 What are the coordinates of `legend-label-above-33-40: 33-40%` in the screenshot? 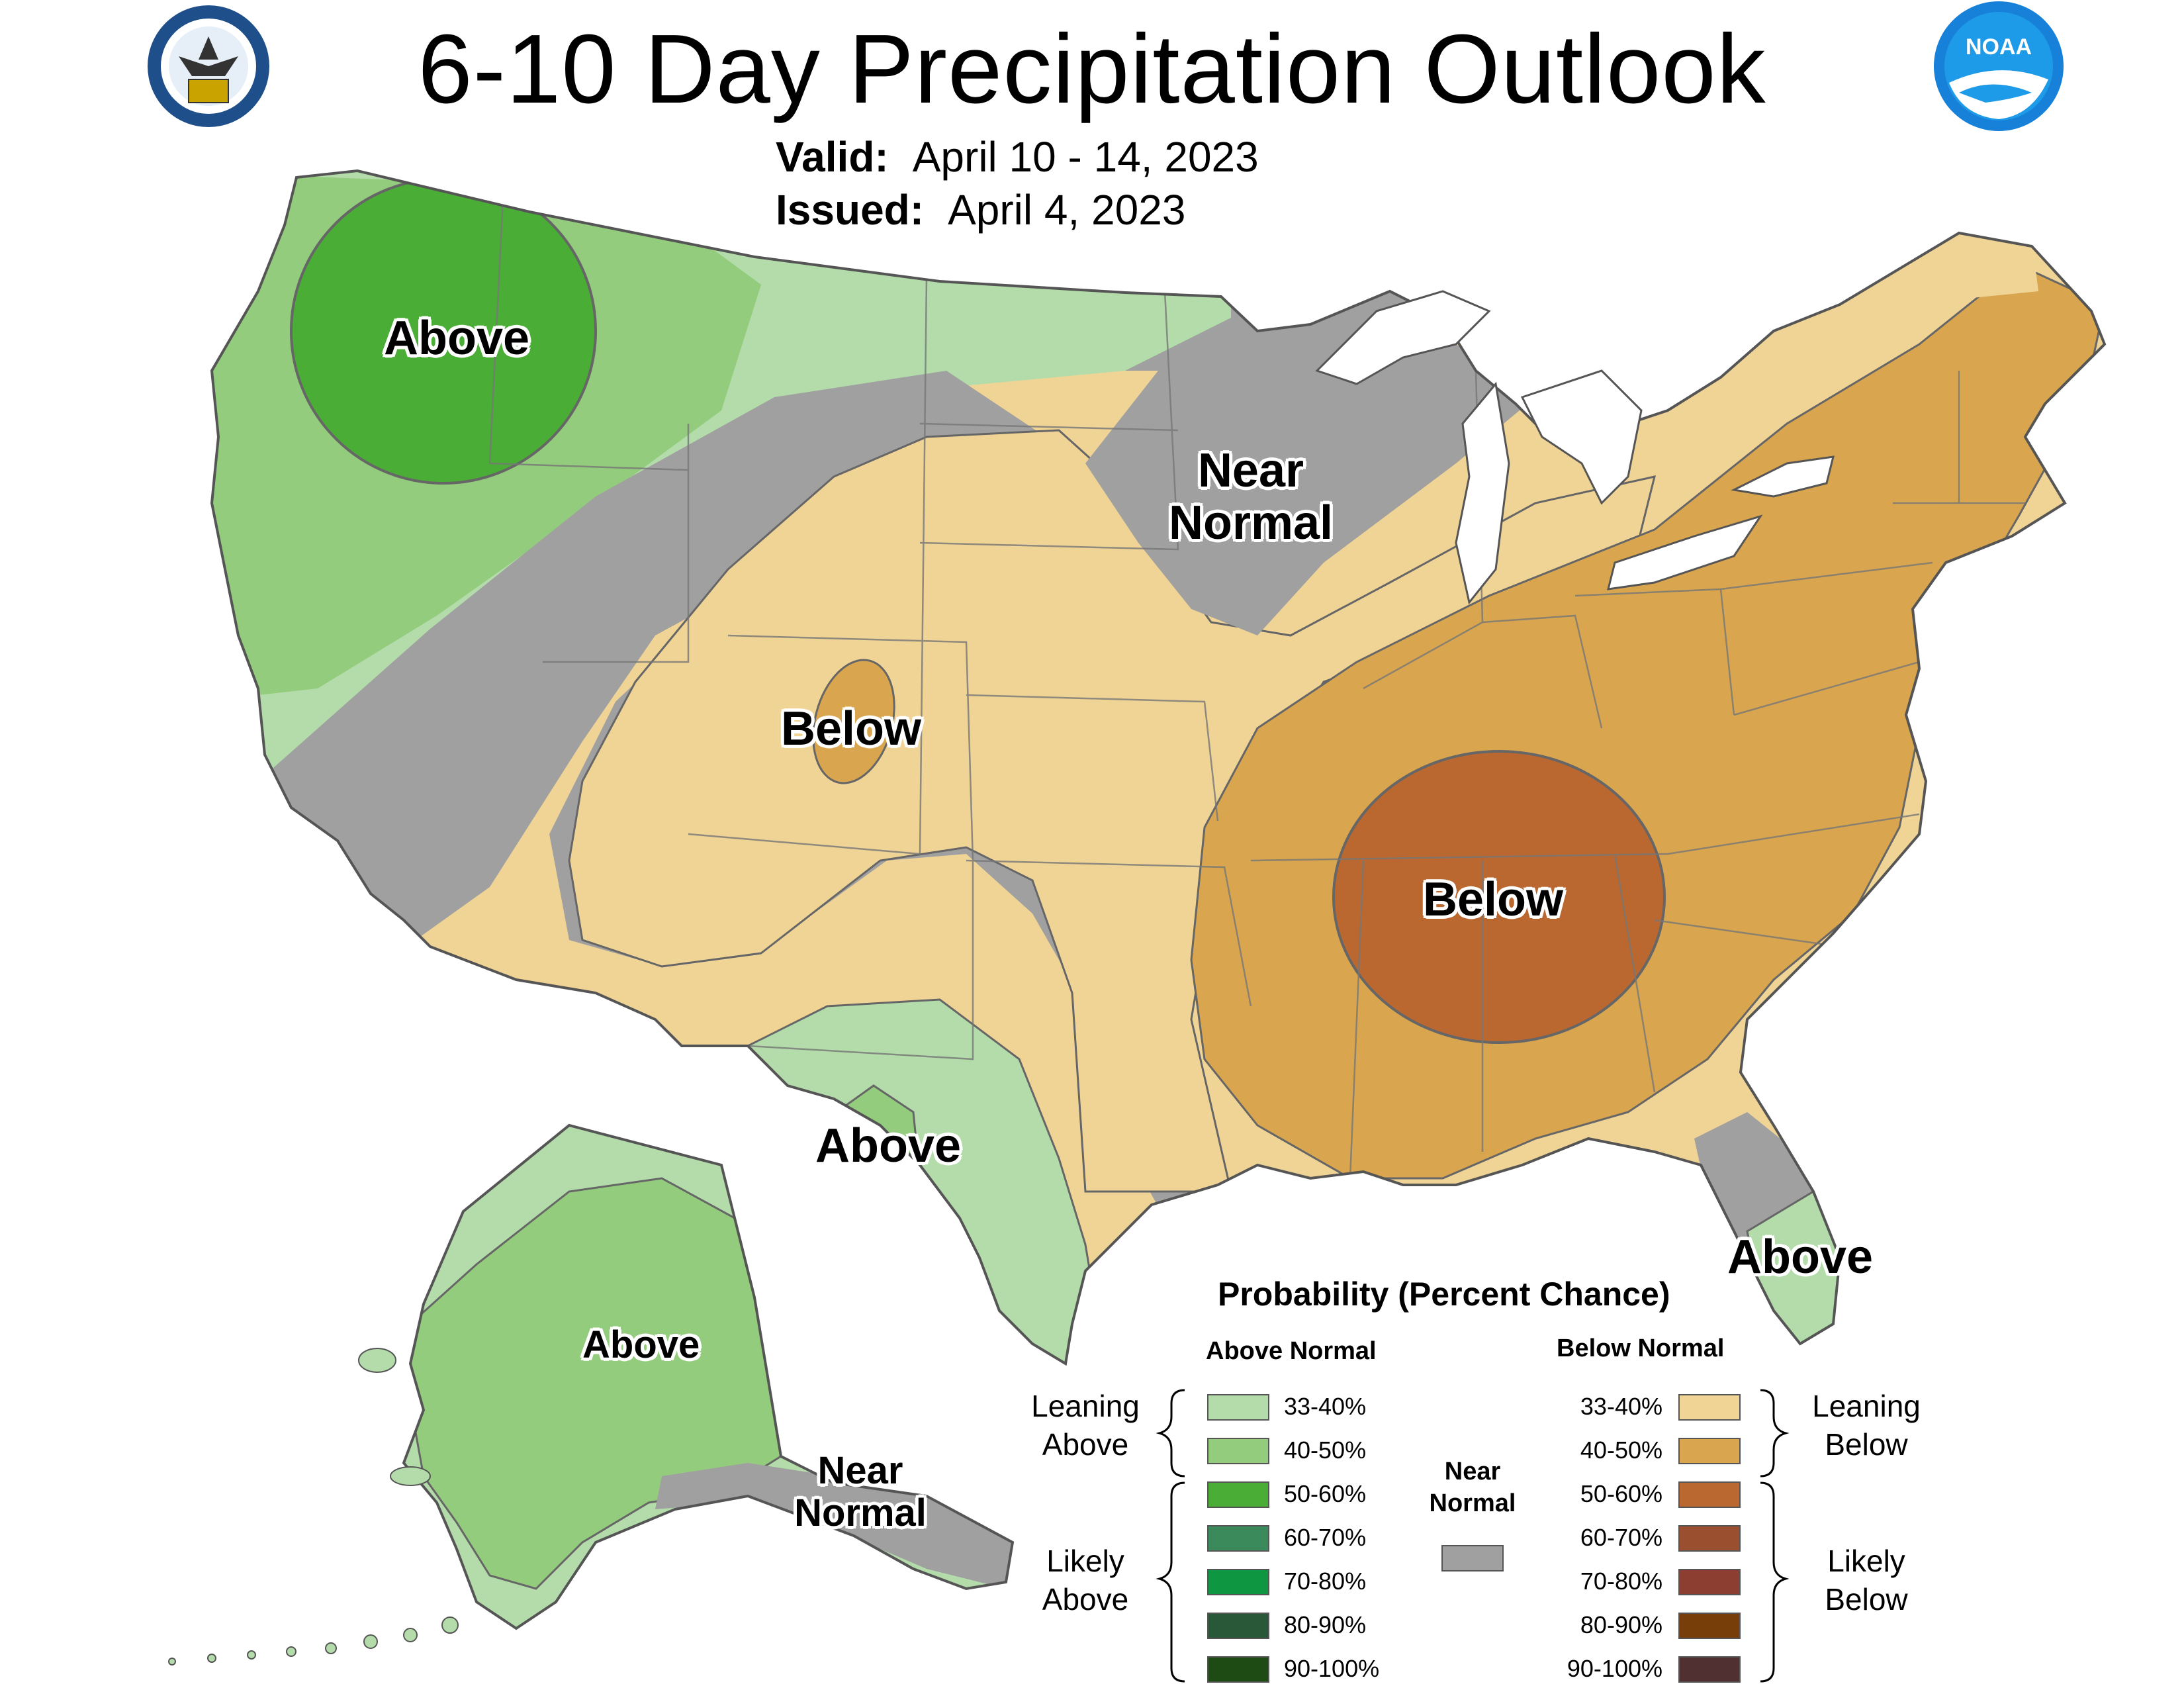 It's located at (1325, 1406).